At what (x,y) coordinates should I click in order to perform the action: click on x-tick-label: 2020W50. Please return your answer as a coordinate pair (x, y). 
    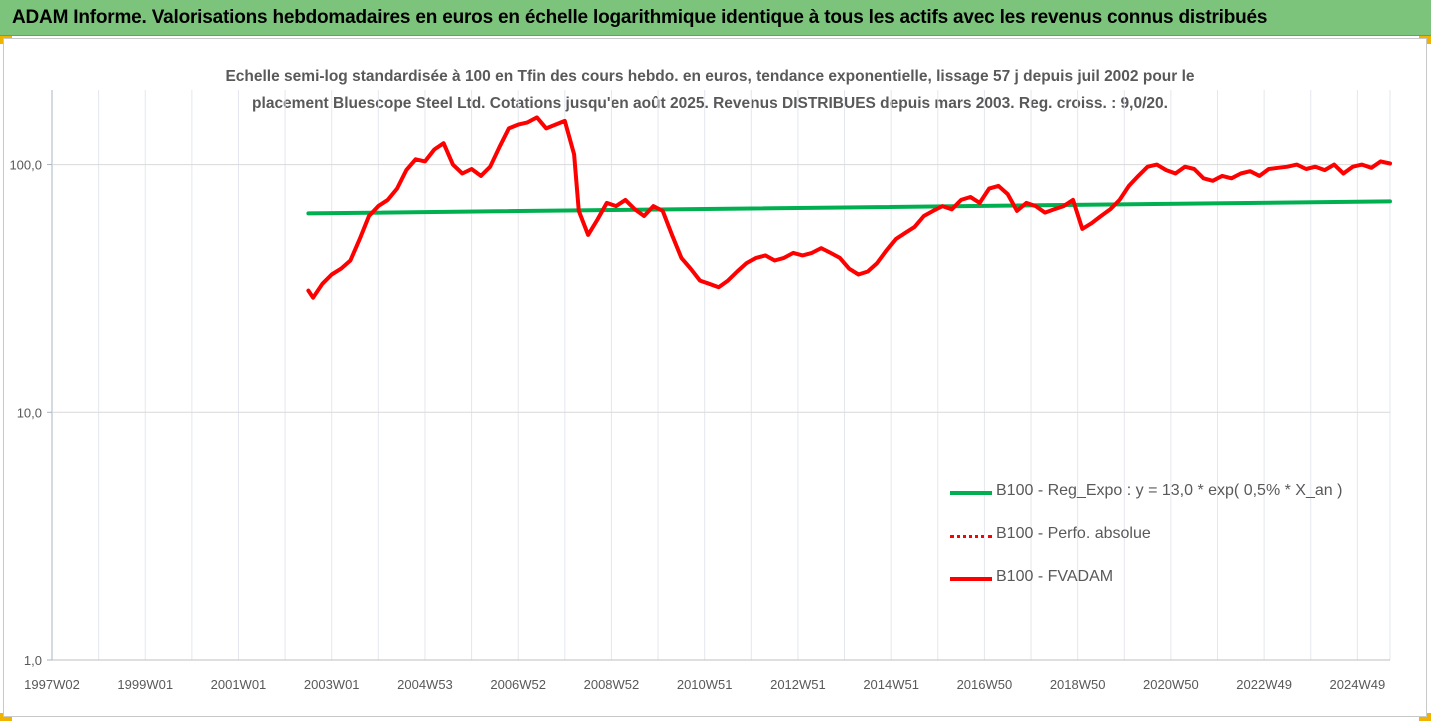
    Looking at the image, I should click on (1171, 684).